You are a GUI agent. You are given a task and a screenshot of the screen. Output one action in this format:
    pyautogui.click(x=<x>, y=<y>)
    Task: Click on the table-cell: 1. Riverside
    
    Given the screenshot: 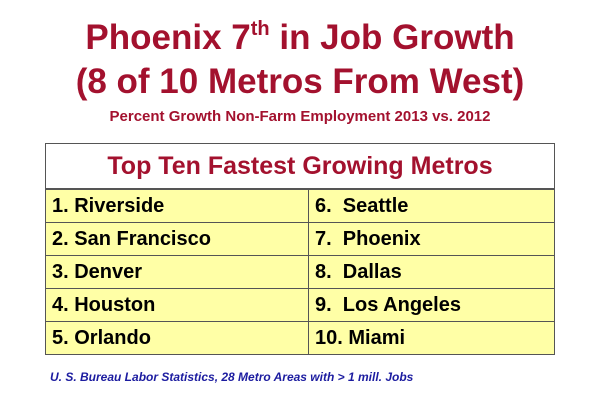 What is the action you would take?
    pyautogui.click(x=108, y=206)
    